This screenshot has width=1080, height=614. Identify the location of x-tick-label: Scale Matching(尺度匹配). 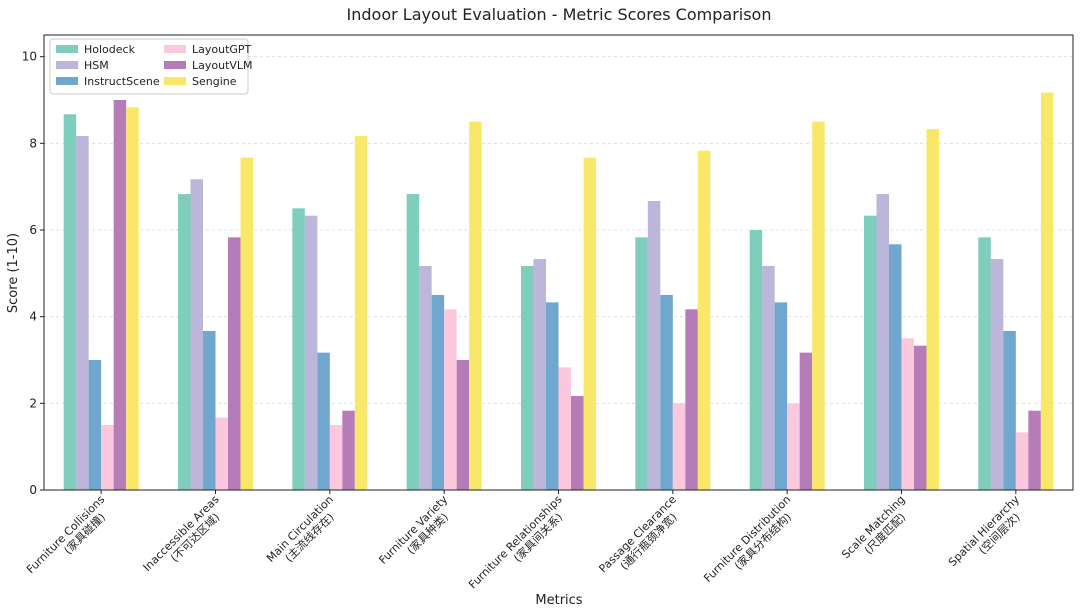
(878, 532).